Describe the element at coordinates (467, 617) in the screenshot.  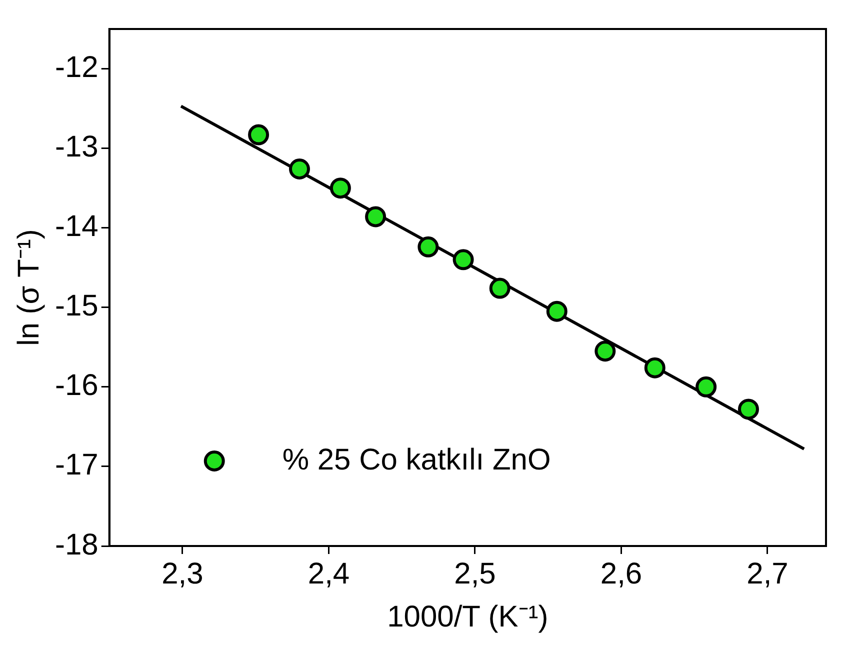
I see `x-axis-title: 1000/T (K⁻¹)` at that location.